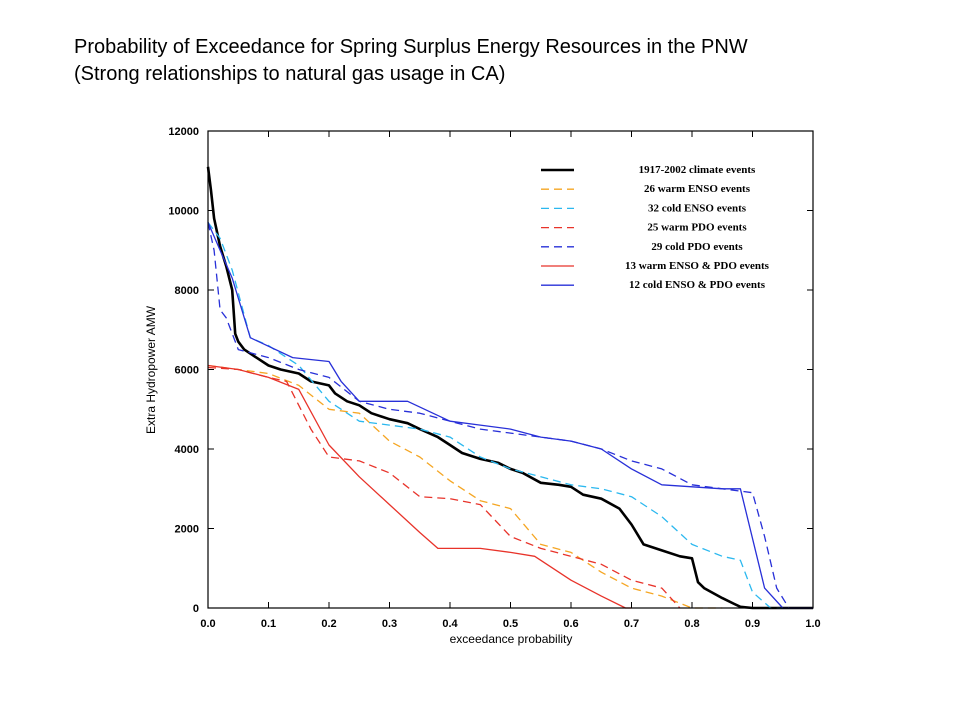 The image size is (960, 720). Describe the element at coordinates (510, 624) in the screenshot. I see `x-tick-label: 0.5` at that location.